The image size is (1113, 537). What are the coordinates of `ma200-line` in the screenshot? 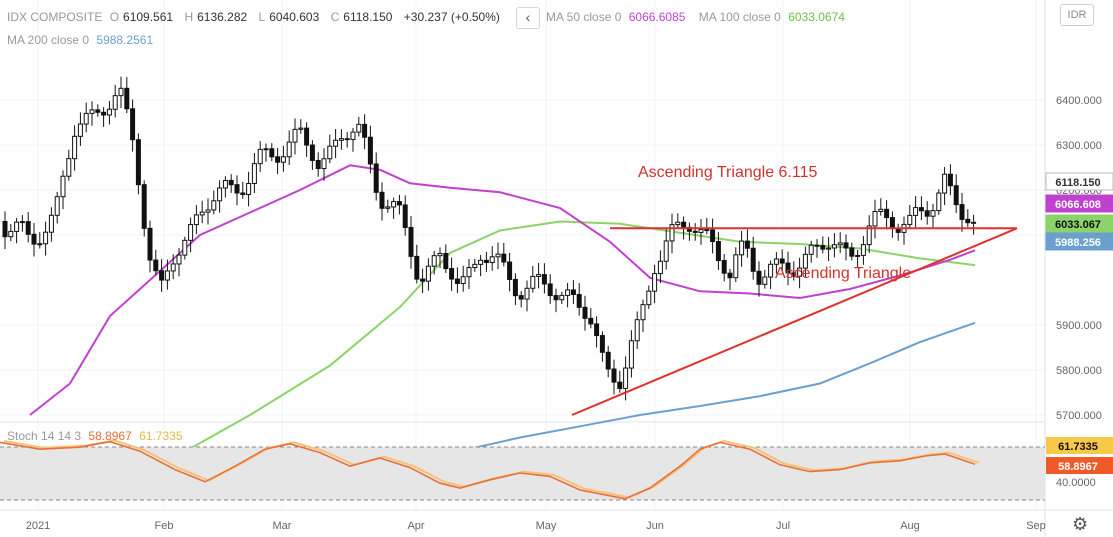 It's located at (707, 391).